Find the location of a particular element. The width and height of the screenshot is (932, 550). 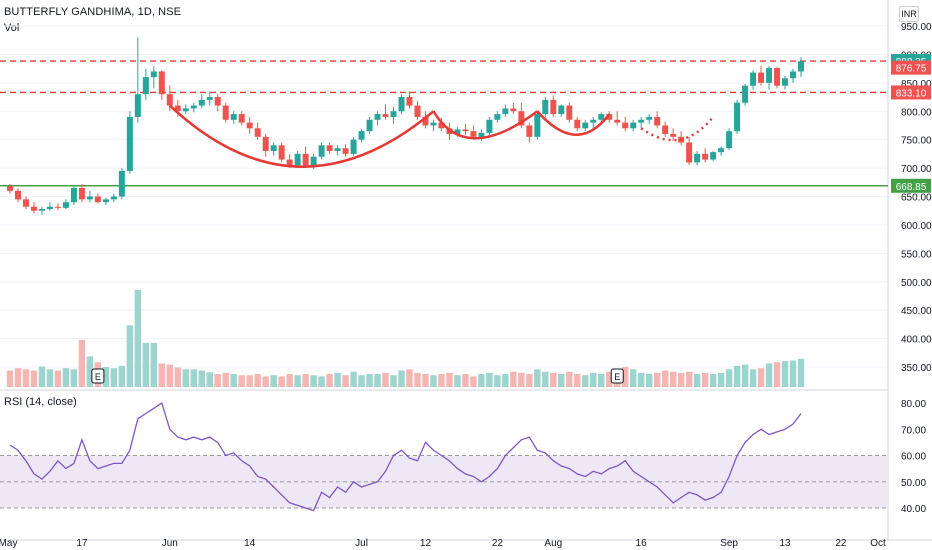

y-tick-label: 600.00 is located at coordinates (916, 226).